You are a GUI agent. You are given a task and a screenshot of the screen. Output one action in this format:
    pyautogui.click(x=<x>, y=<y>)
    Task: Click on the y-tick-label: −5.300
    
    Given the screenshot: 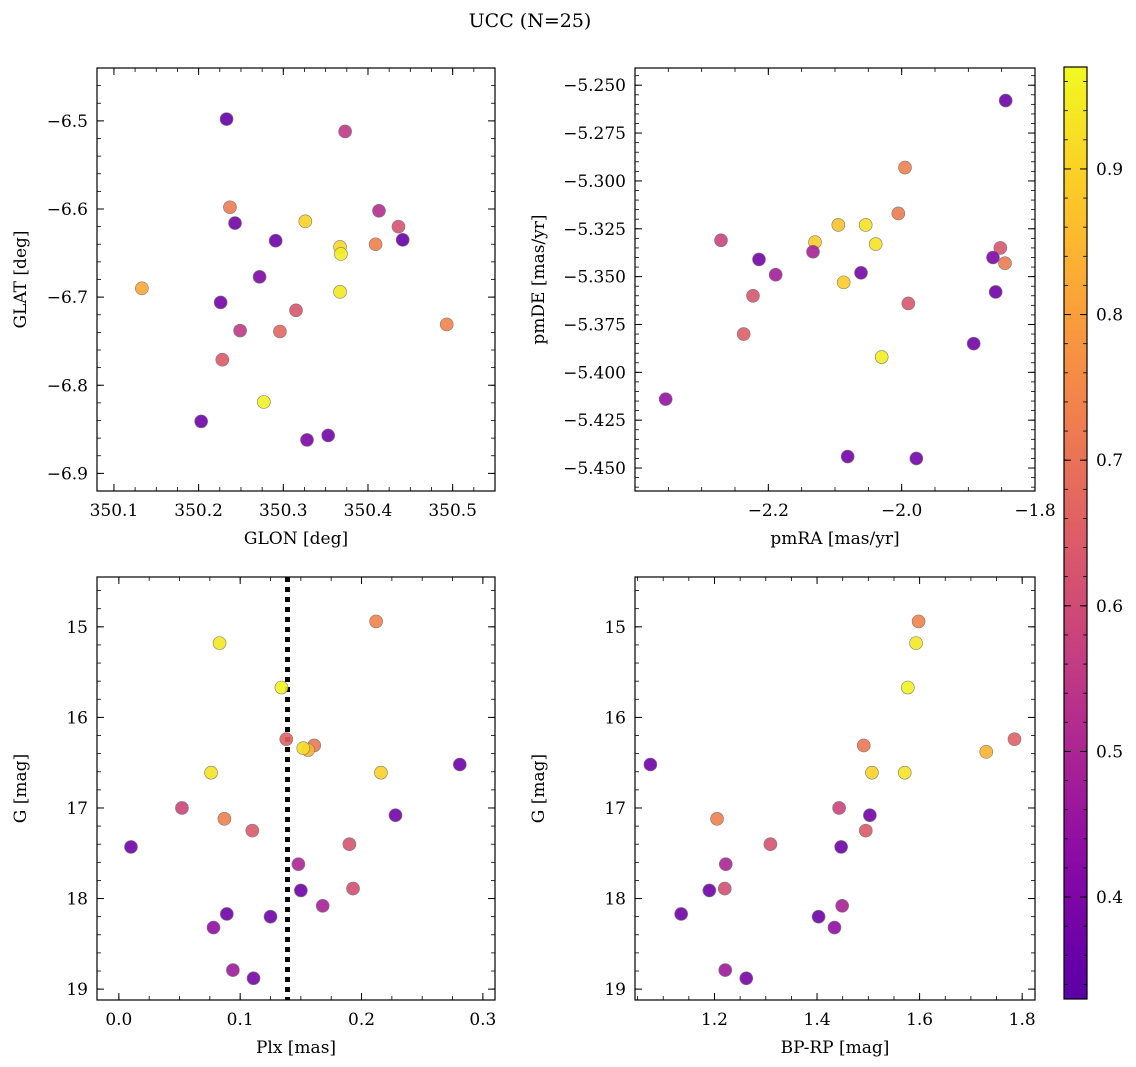 What is the action you would take?
    pyautogui.click(x=594, y=182)
    